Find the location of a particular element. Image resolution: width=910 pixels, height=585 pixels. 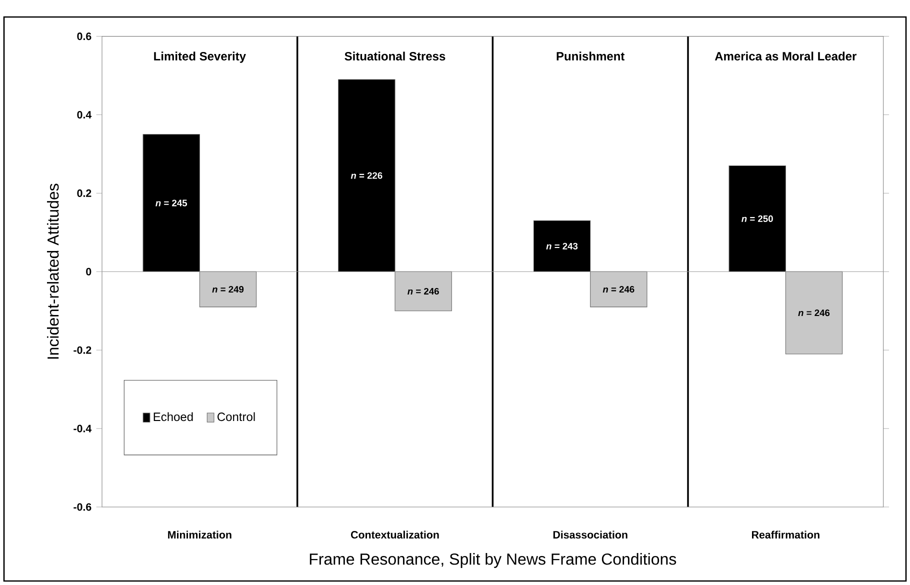

annotation: n = 249 is located at coordinates (228, 289).